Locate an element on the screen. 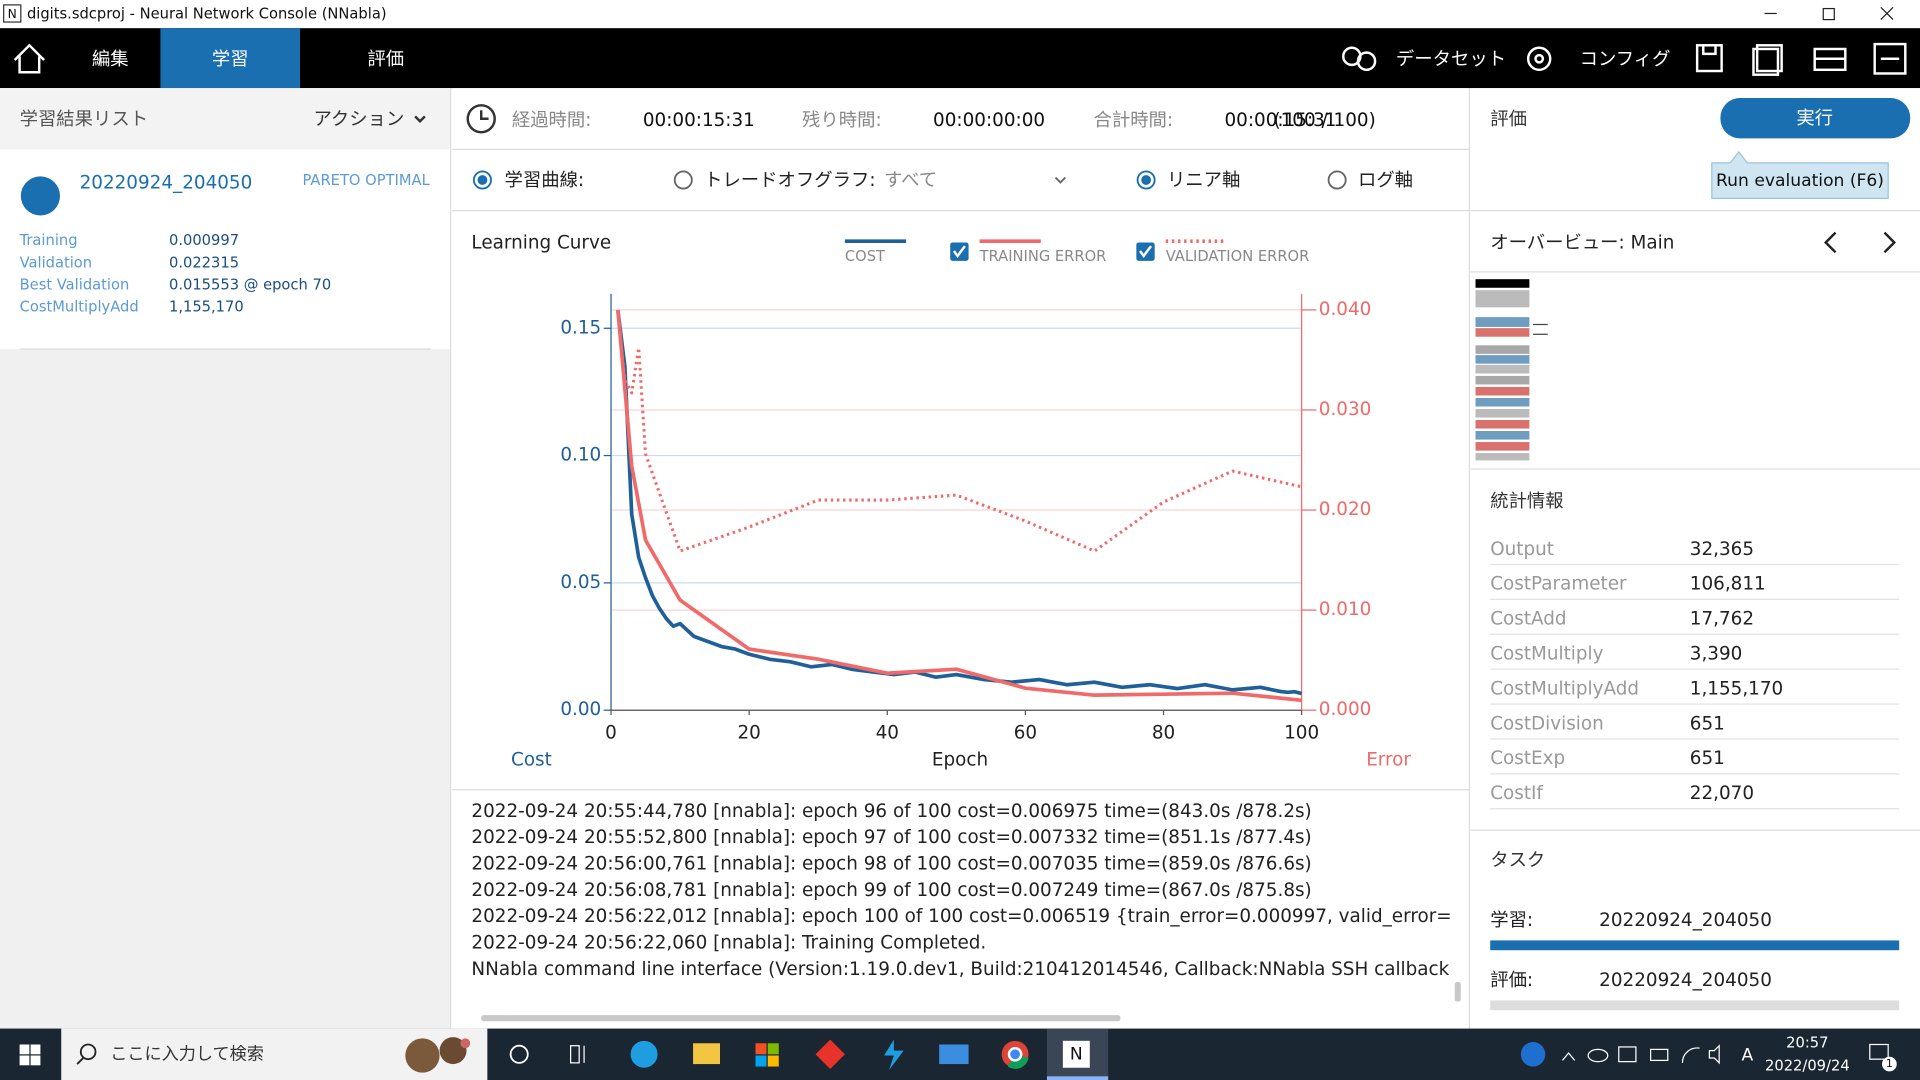 The width and height of the screenshot is (1920, 1080). y2-tick-label: 0.020 is located at coordinates (1345, 509).